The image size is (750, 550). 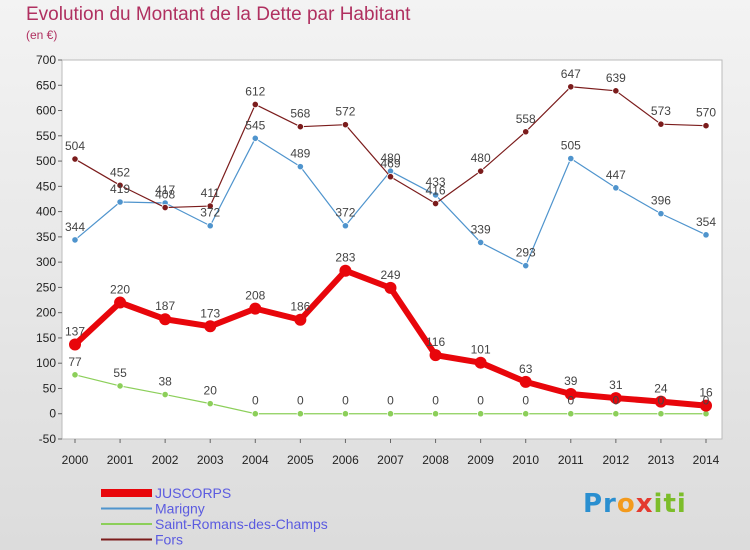 I want to click on x-tick-label: 2005, so click(x=300, y=460).